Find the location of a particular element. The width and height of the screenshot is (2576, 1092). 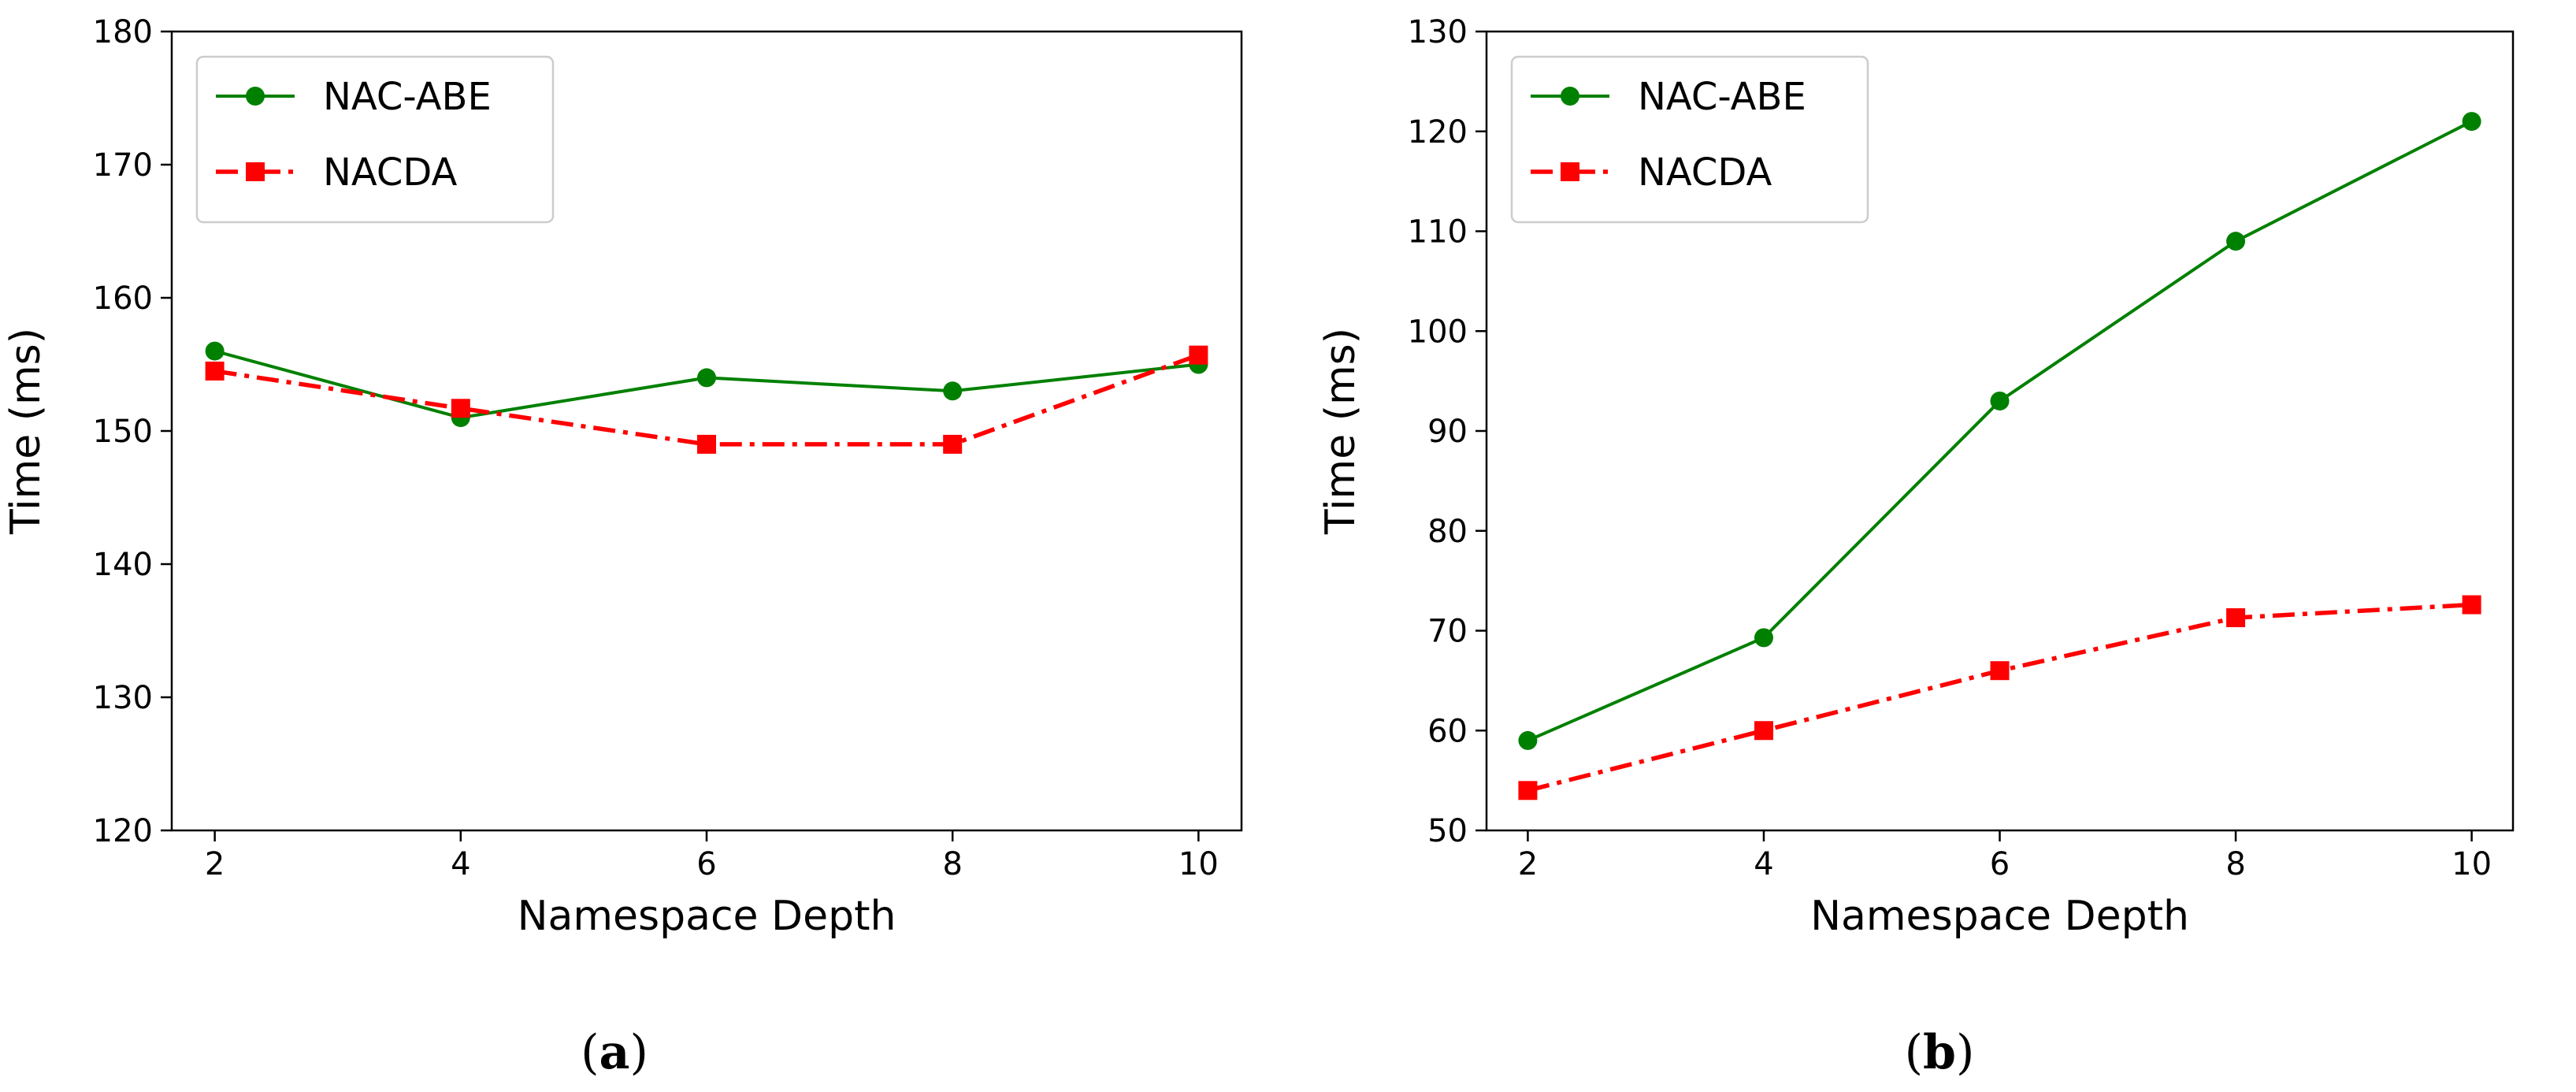

panel-caption-letter: b is located at coordinates (1939, 1052).